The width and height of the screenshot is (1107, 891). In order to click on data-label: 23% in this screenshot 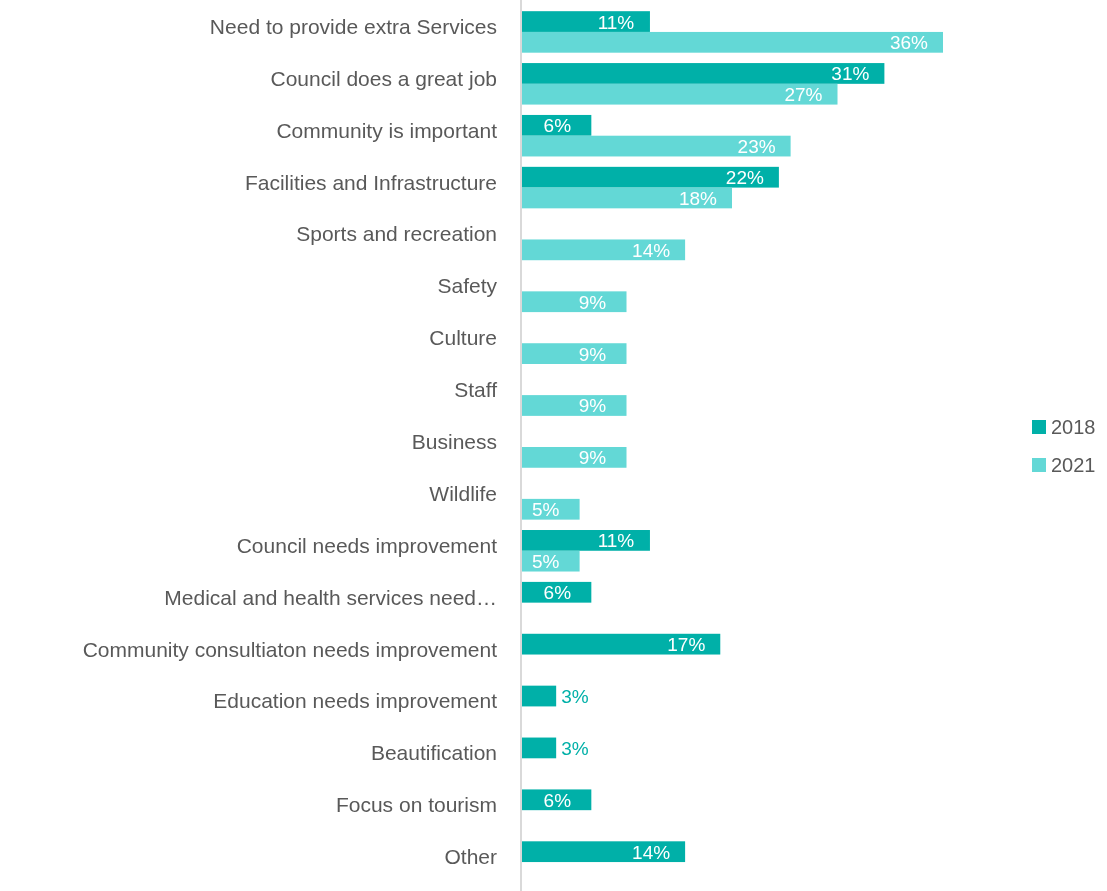, I will do `click(756, 147)`.